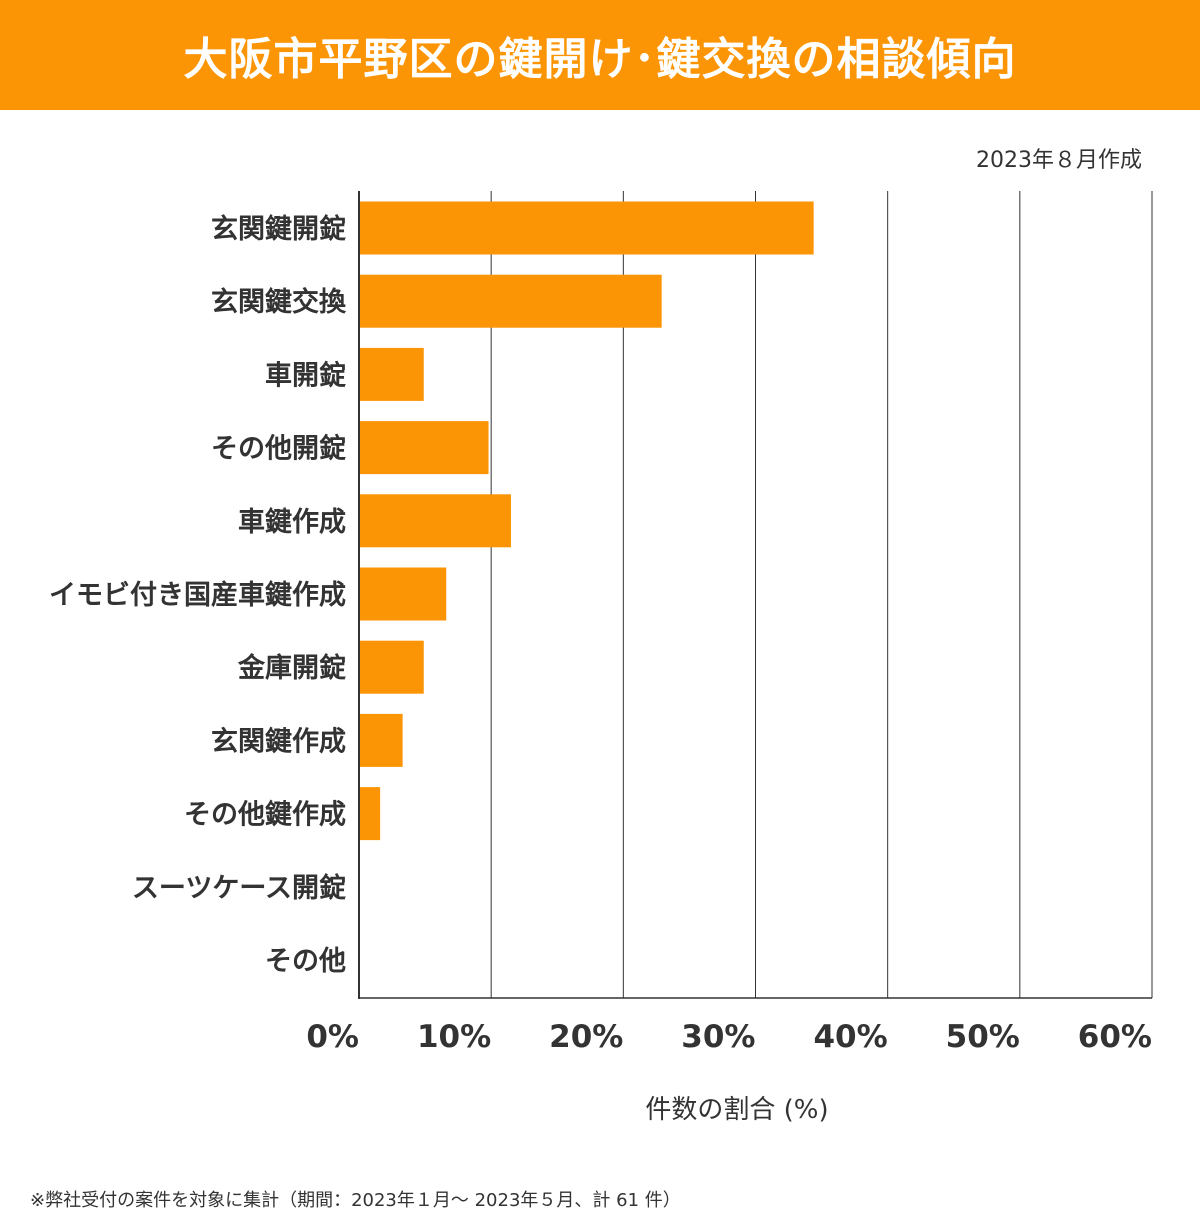 Image resolution: width=1200 pixels, height=1219 pixels. What do you see at coordinates (850, 1037) in the screenshot?
I see `x-tick-label-40: 40%` at bounding box center [850, 1037].